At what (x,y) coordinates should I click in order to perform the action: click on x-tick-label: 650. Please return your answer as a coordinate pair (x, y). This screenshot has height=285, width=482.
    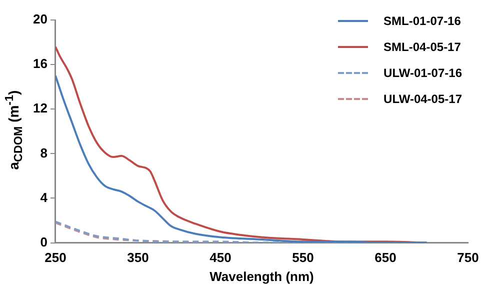
    Looking at the image, I should click on (385, 258).